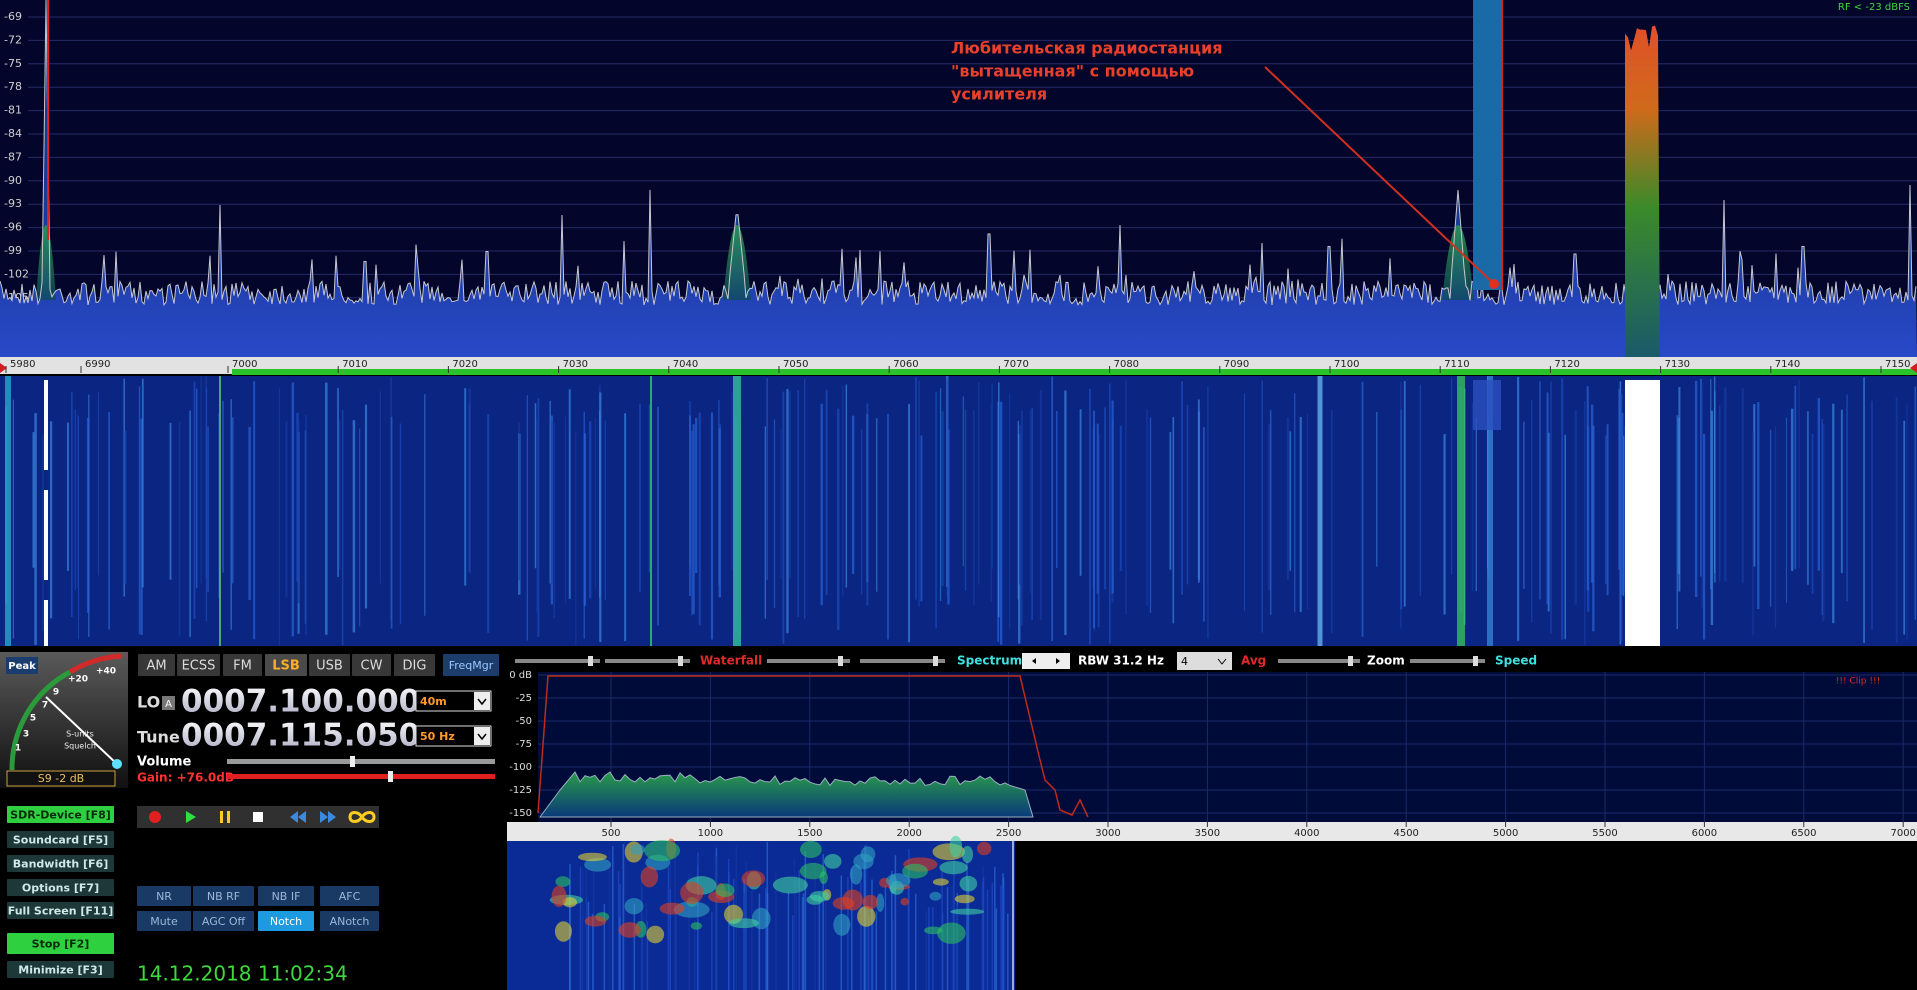 Image resolution: width=1917 pixels, height=990 pixels. I want to click on signal-hump, so click(737, 262).